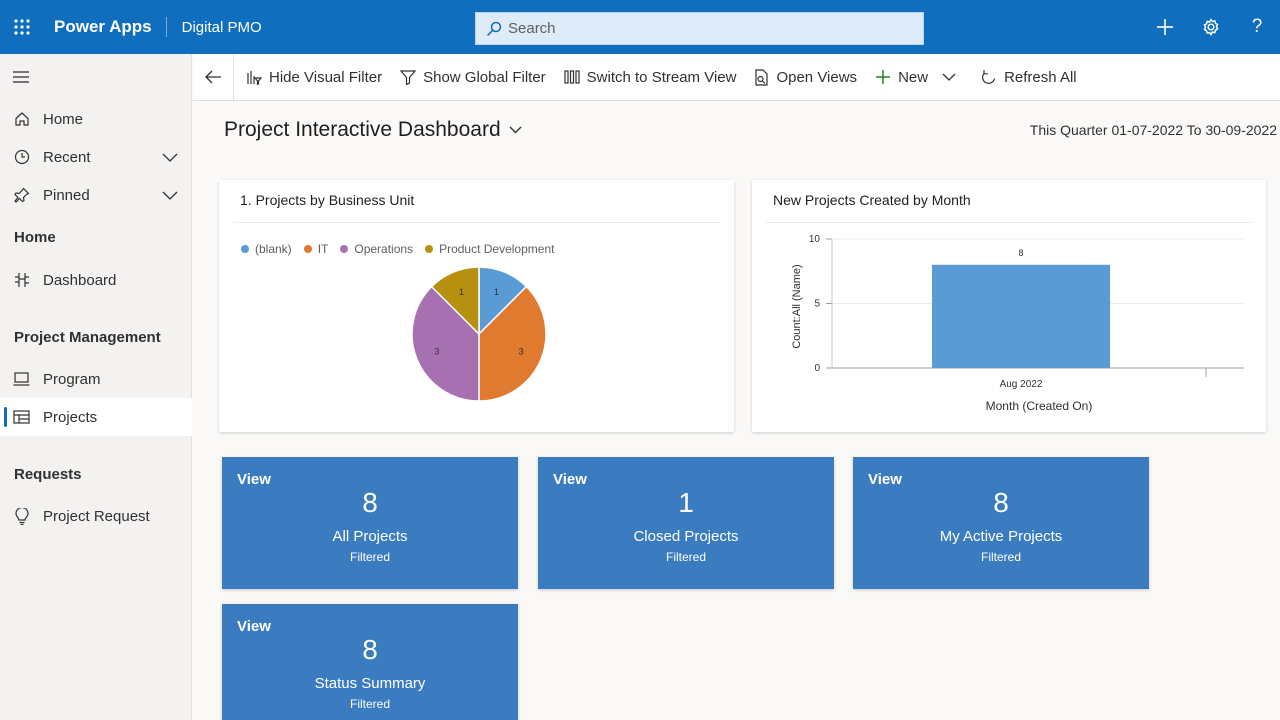 This screenshot has height=720, width=1280. I want to click on tile-label: All Projects, so click(370, 536).